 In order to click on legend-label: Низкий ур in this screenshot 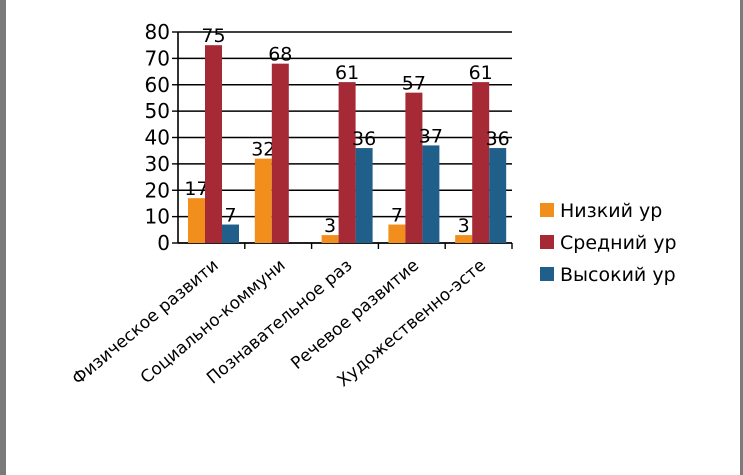, I will do `click(611, 211)`.